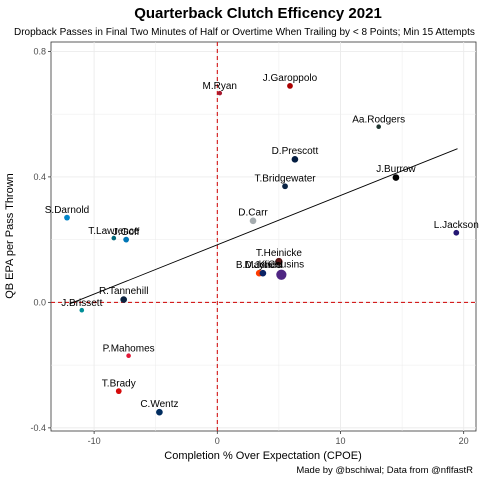 The height and width of the screenshot is (480, 480). What do you see at coordinates (295, 151) in the screenshot?
I see `point-label: D.Prescott` at bounding box center [295, 151].